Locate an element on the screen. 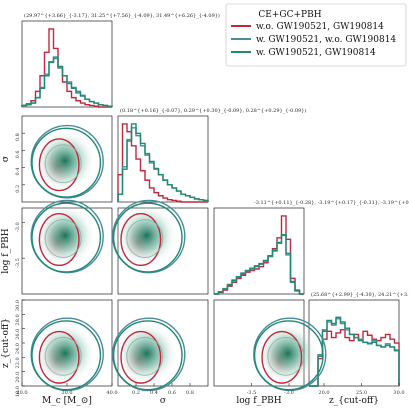 Image resolution: width=409 pixels, height=409 pixels. panel-logfPBH-vs-Mc is located at coordinates (67, 247).